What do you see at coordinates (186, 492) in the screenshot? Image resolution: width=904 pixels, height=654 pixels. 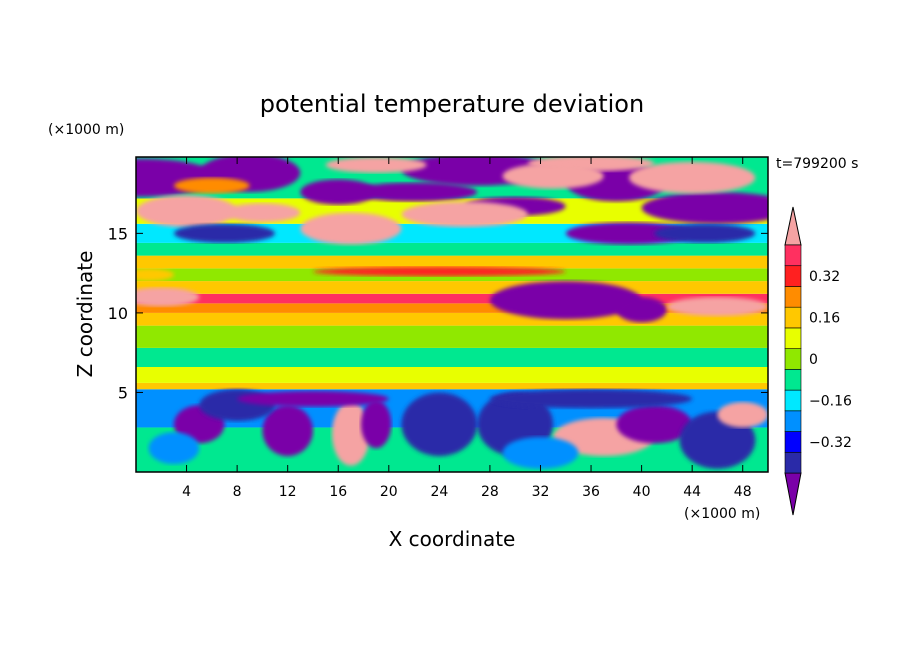 I see `x-tick-label: 4` at bounding box center [186, 492].